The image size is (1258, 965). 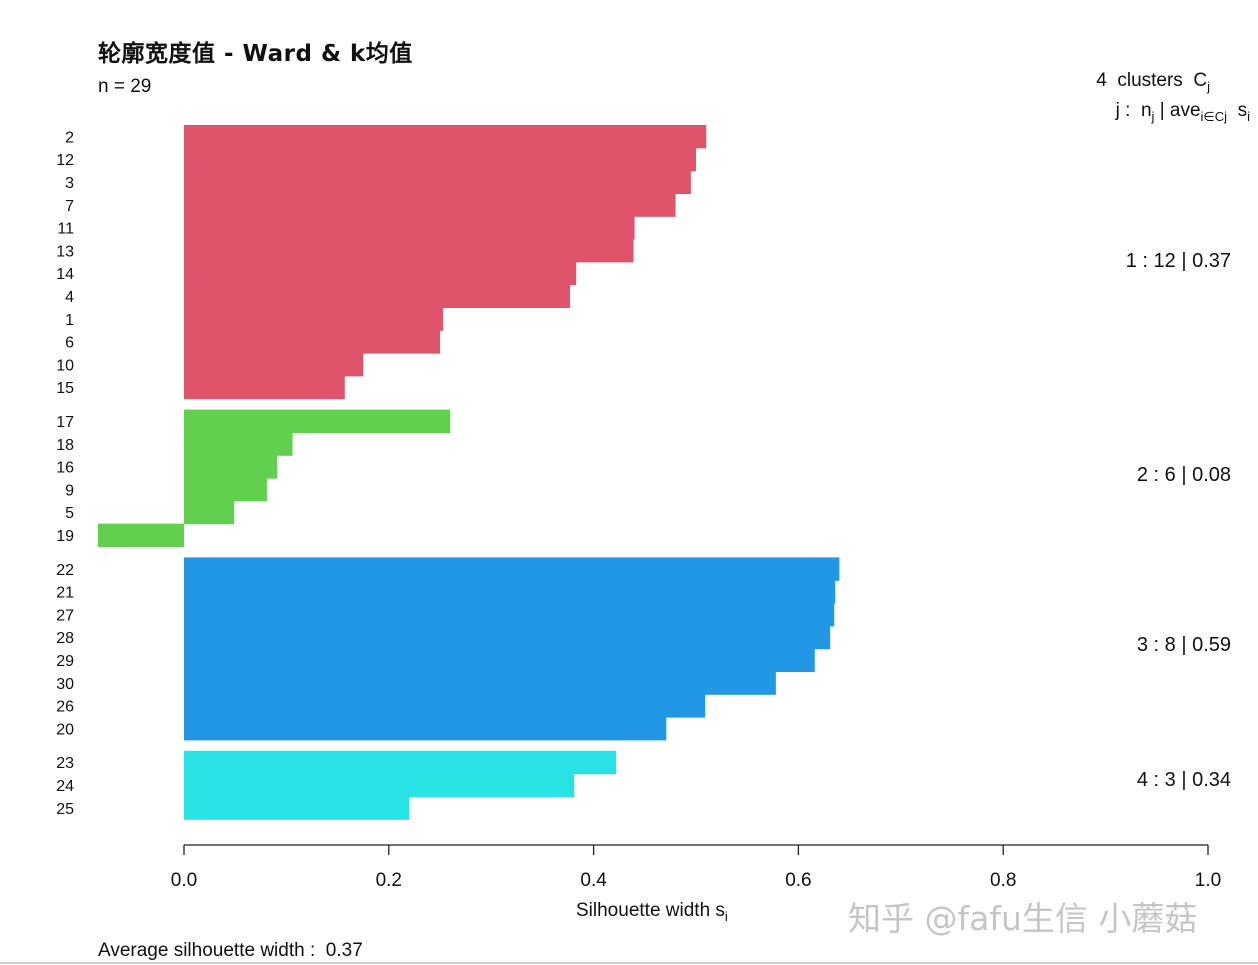 What do you see at coordinates (1183, 475) in the screenshot?
I see `cluster-2-summary: 2 : 6 | 0.08` at bounding box center [1183, 475].